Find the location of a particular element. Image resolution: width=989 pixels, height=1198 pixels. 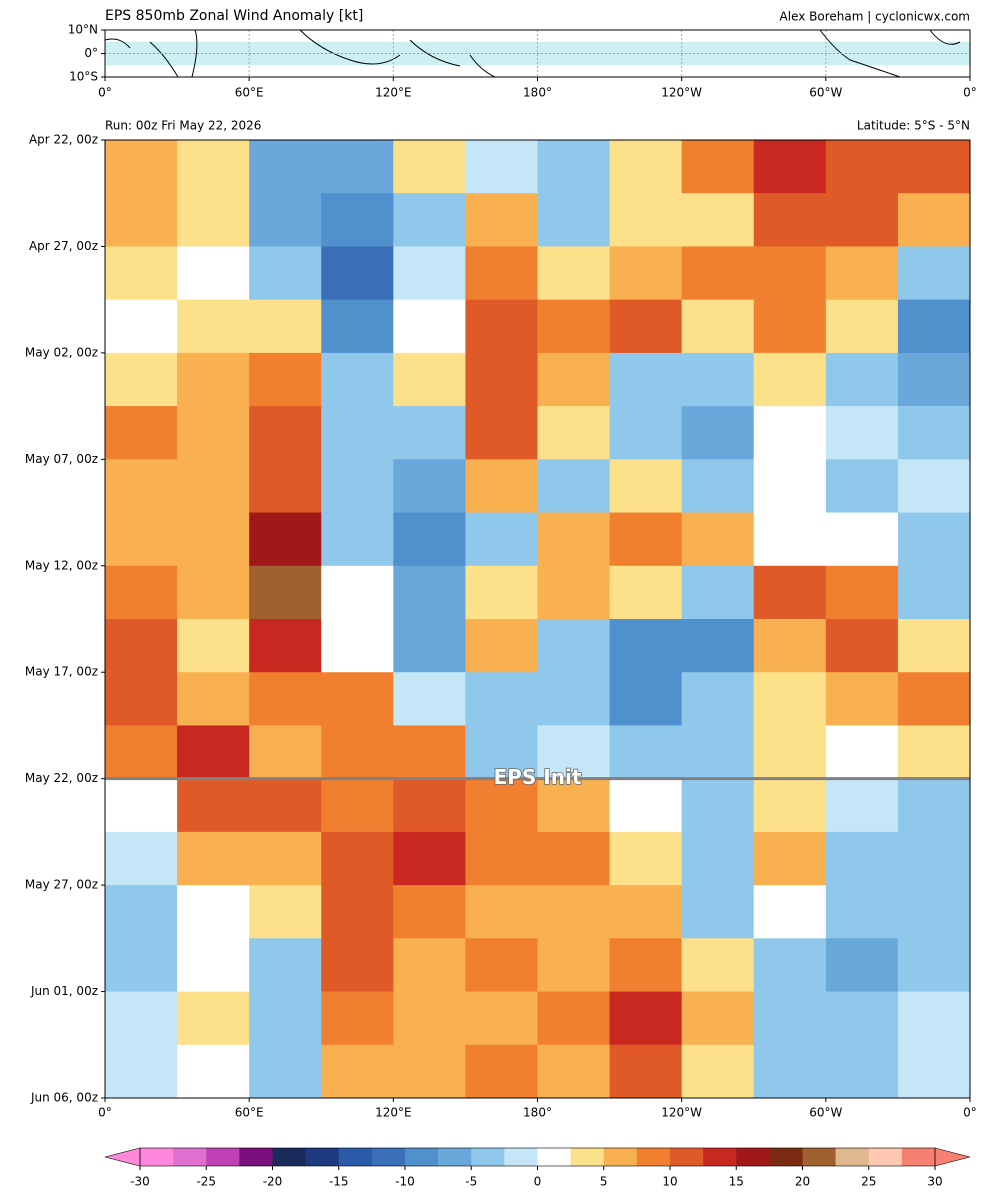

map-x-tick-label: 120°E is located at coordinates (393, 93).